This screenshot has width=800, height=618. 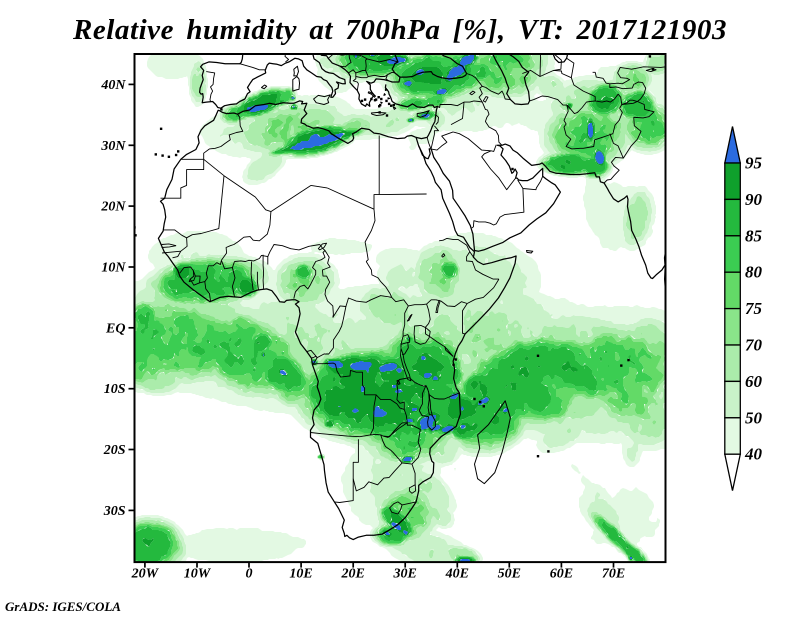 What do you see at coordinates (249, 574) in the screenshot?
I see `svg-text: 0` at bounding box center [249, 574].